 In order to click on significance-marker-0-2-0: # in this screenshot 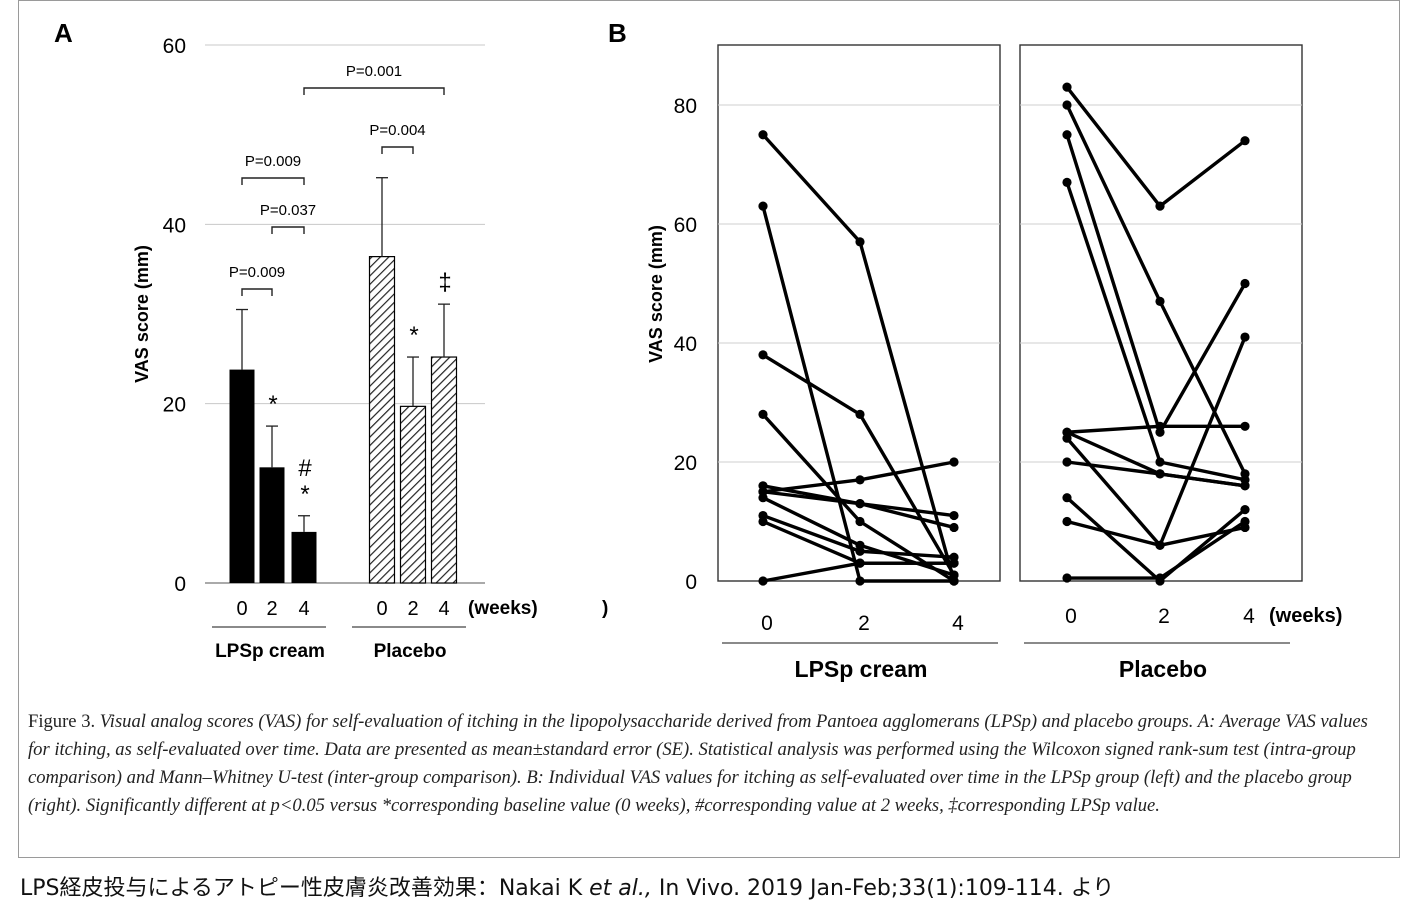, I will do `click(305, 468)`.